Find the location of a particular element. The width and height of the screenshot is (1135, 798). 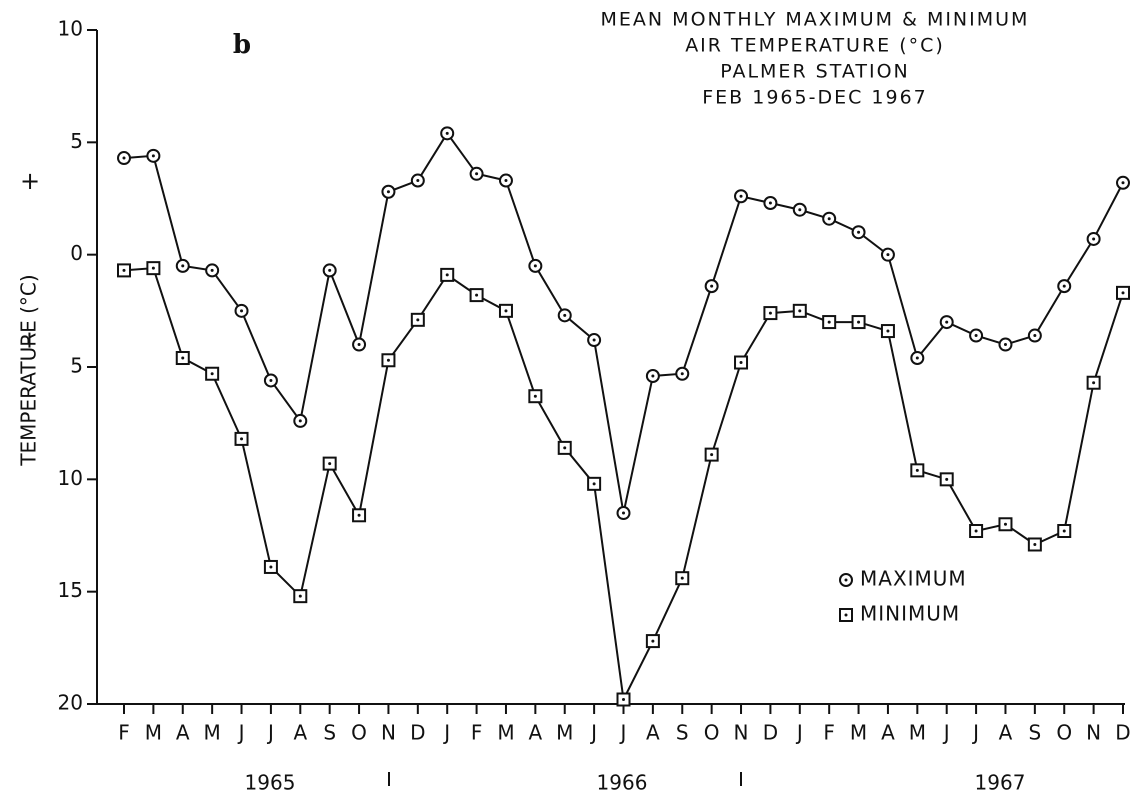

y-tick-label: 5 is located at coordinates (76, 366).